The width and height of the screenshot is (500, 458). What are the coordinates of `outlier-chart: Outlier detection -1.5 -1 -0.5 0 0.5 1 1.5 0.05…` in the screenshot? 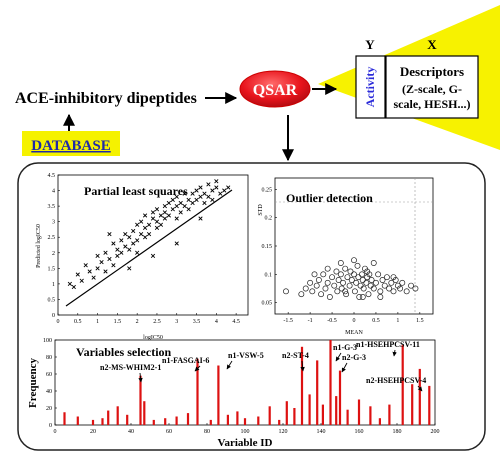 It's located at (346, 256).